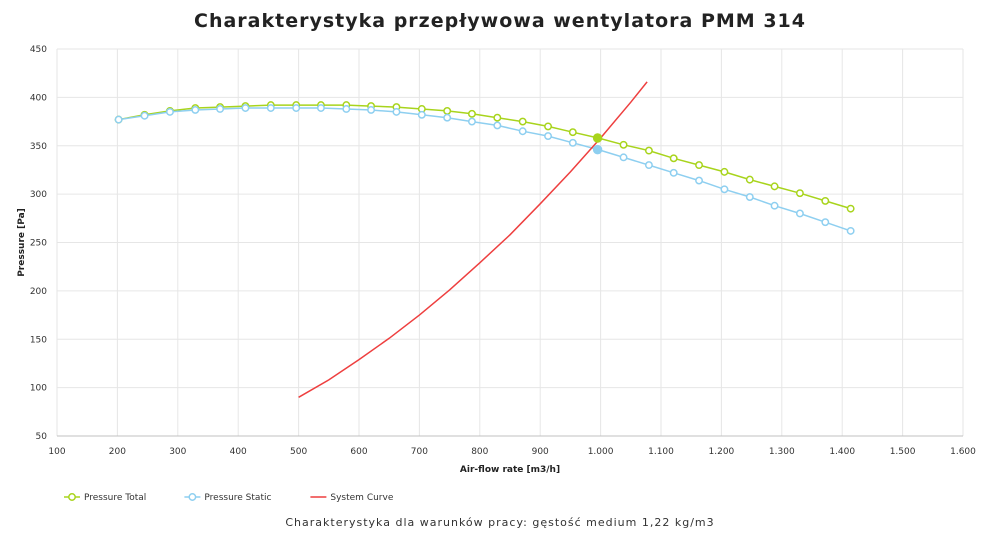 Image resolution: width=1000 pixels, height=541 pixels. I want to click on y-tick-label: 50, so click(42, 437).